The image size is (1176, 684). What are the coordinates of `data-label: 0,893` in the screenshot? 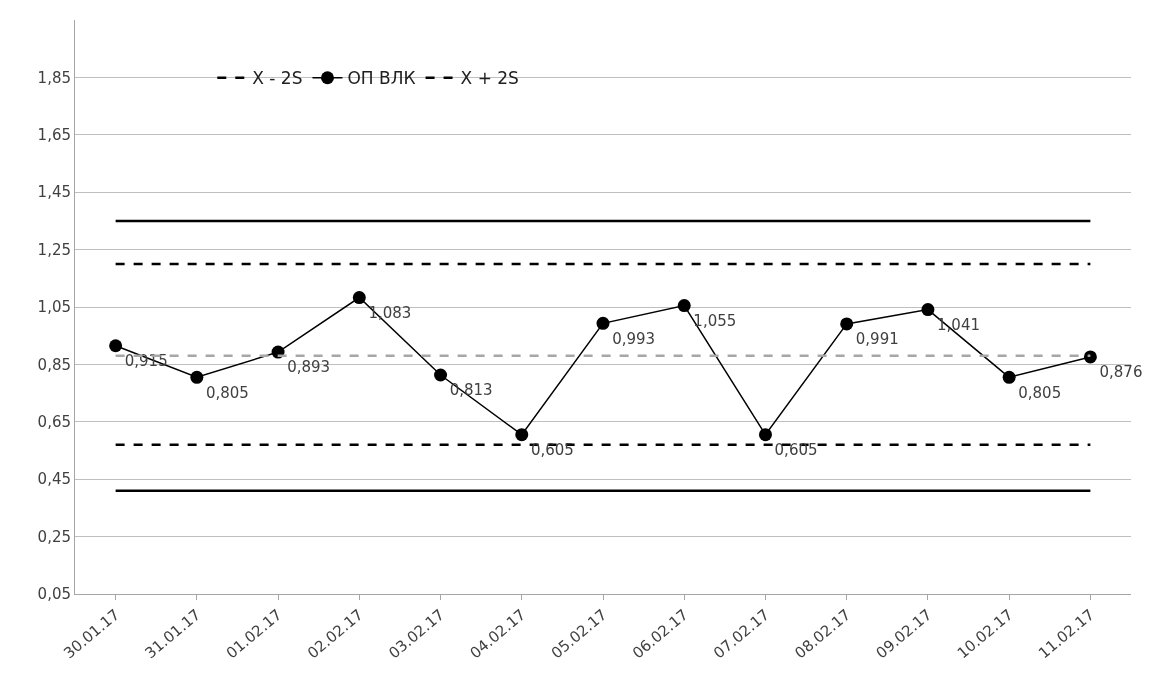 It's located at (309, 367).